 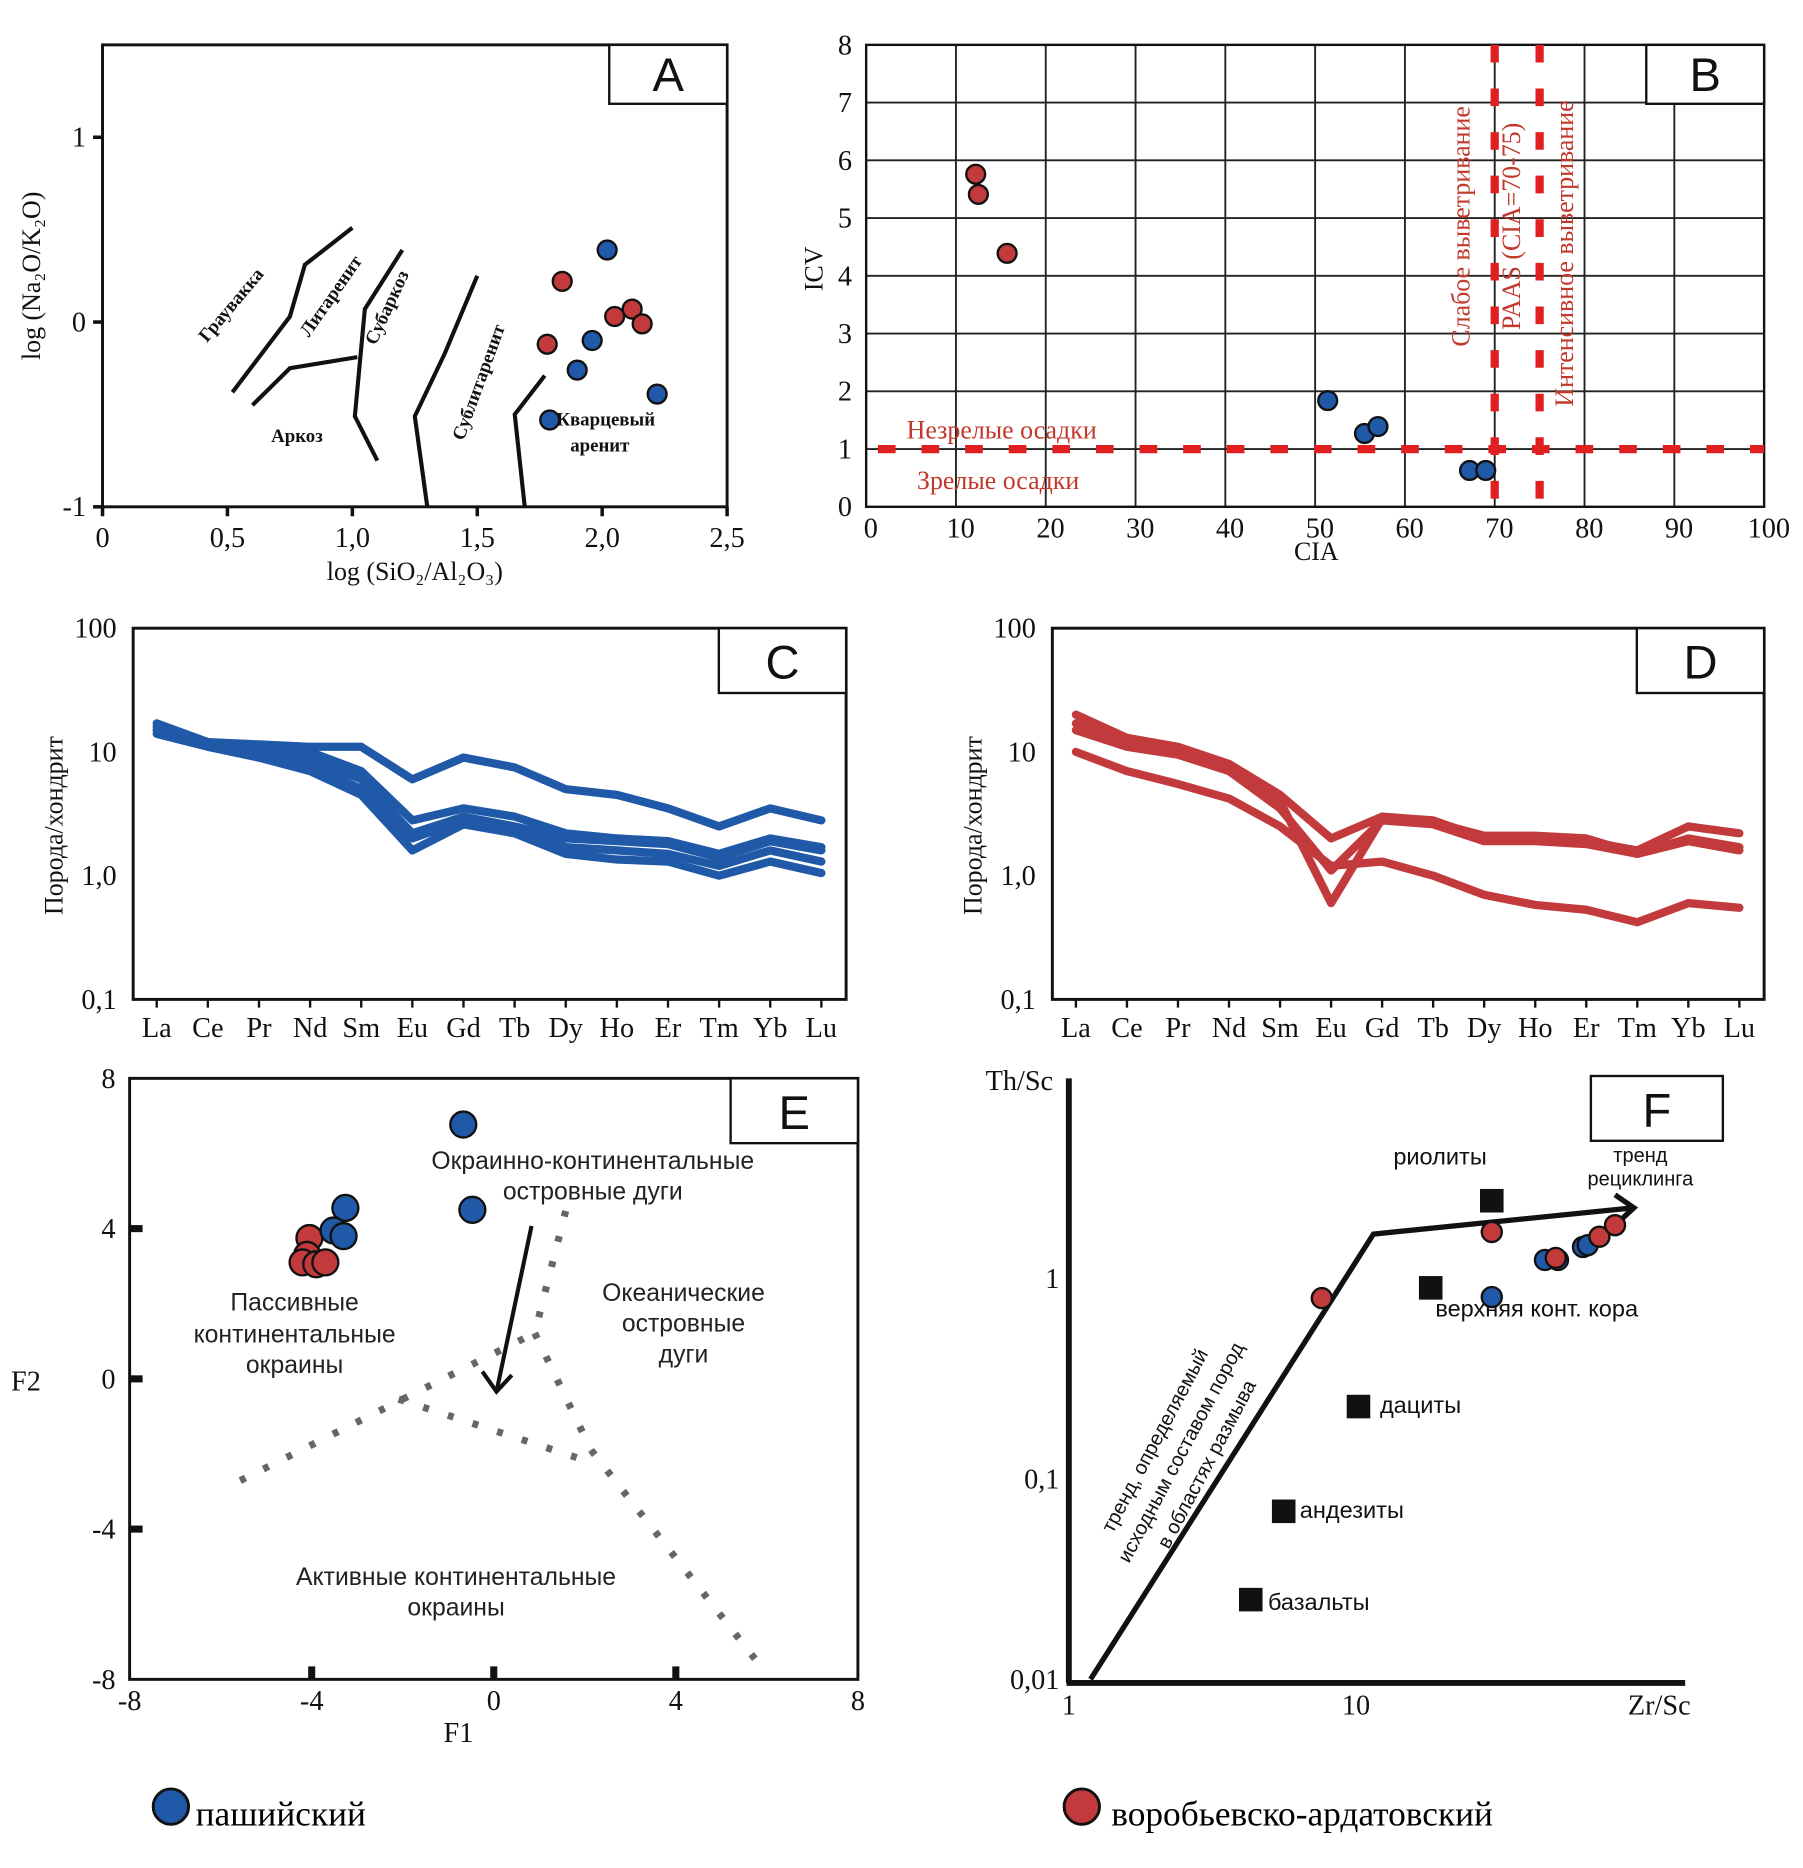 What do you see at coordinates (1081, 1806) in the screenshot?
I see `legend-marker-vorobyevsko` at bounding box center [1081, 1806].